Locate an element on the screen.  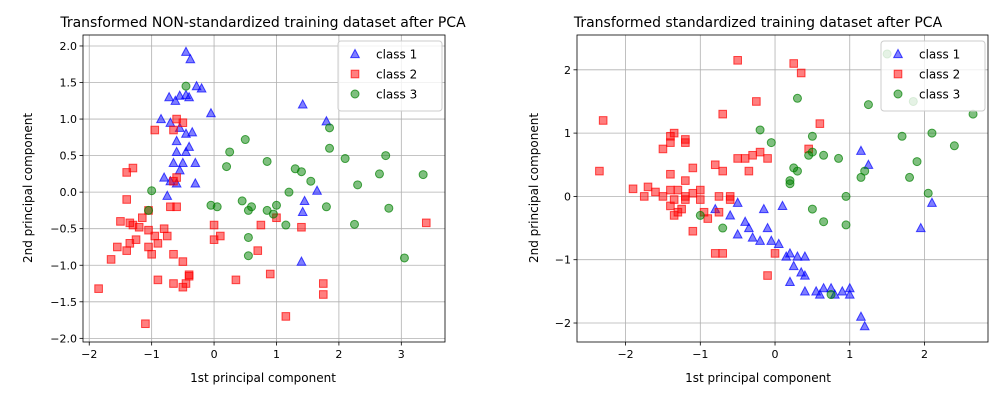
right-chart-xlabel: 1st principal component is located at coordinates (758, 378).